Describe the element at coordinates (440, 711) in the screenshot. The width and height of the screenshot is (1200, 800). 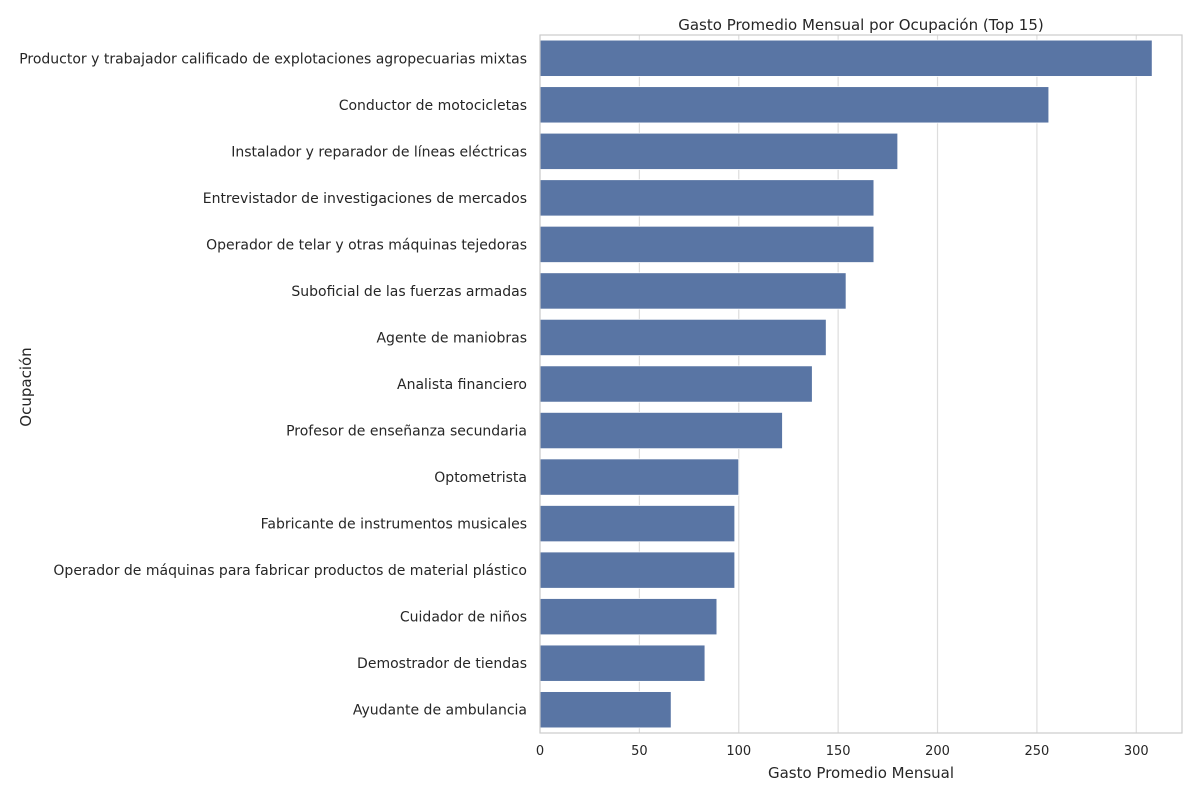
I see `y-tick-label: Ayudante de ambulancia` at that location.